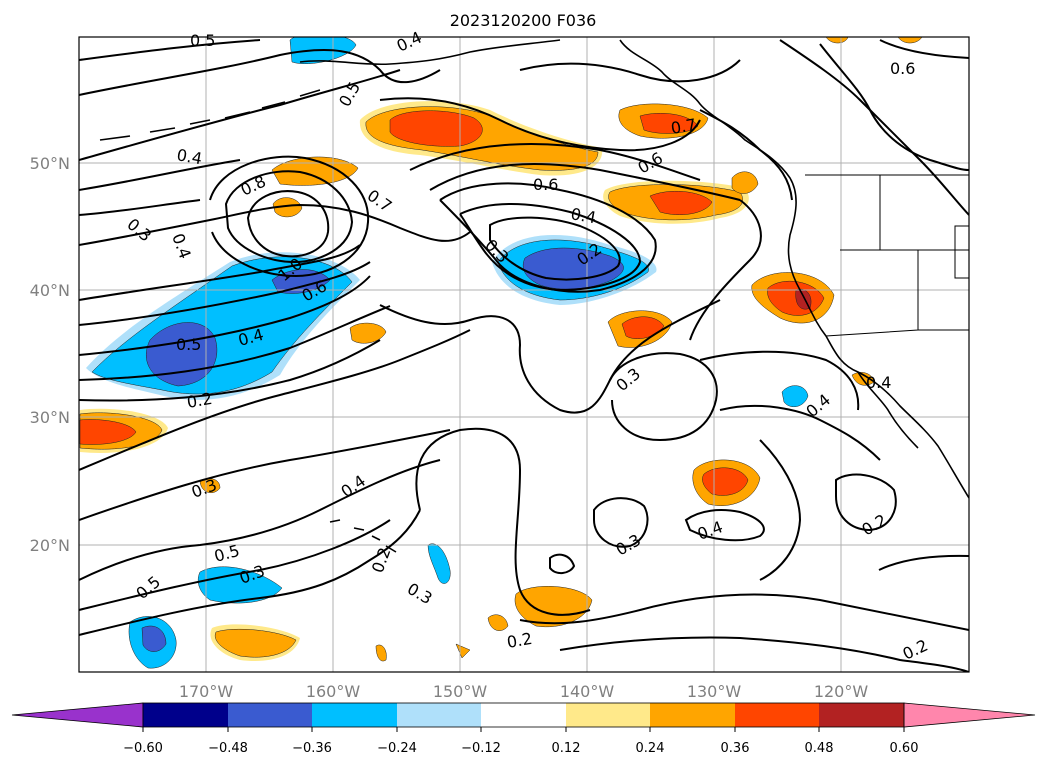 The width and height of the screenshot is (1047, 765). I want to click on longitude-labels: 170°W 160°W 150°W 140°W 130°W 120°W, so click(524, 691).